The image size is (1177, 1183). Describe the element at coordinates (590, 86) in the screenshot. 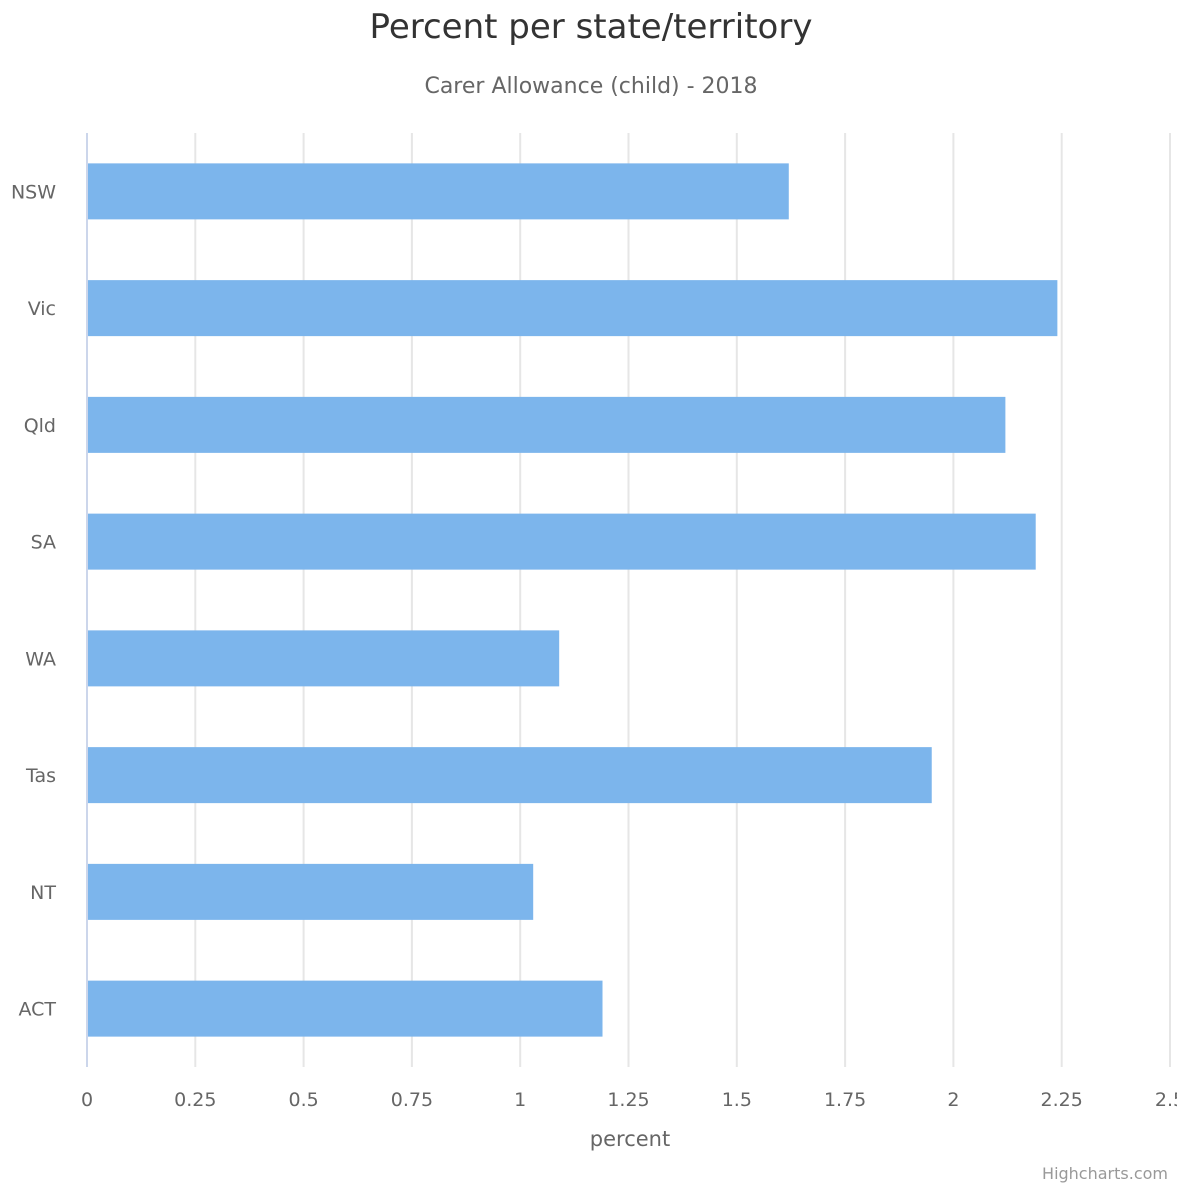

I see `chart-subtitle: Carer Allowance (child) - 2018` at that location.